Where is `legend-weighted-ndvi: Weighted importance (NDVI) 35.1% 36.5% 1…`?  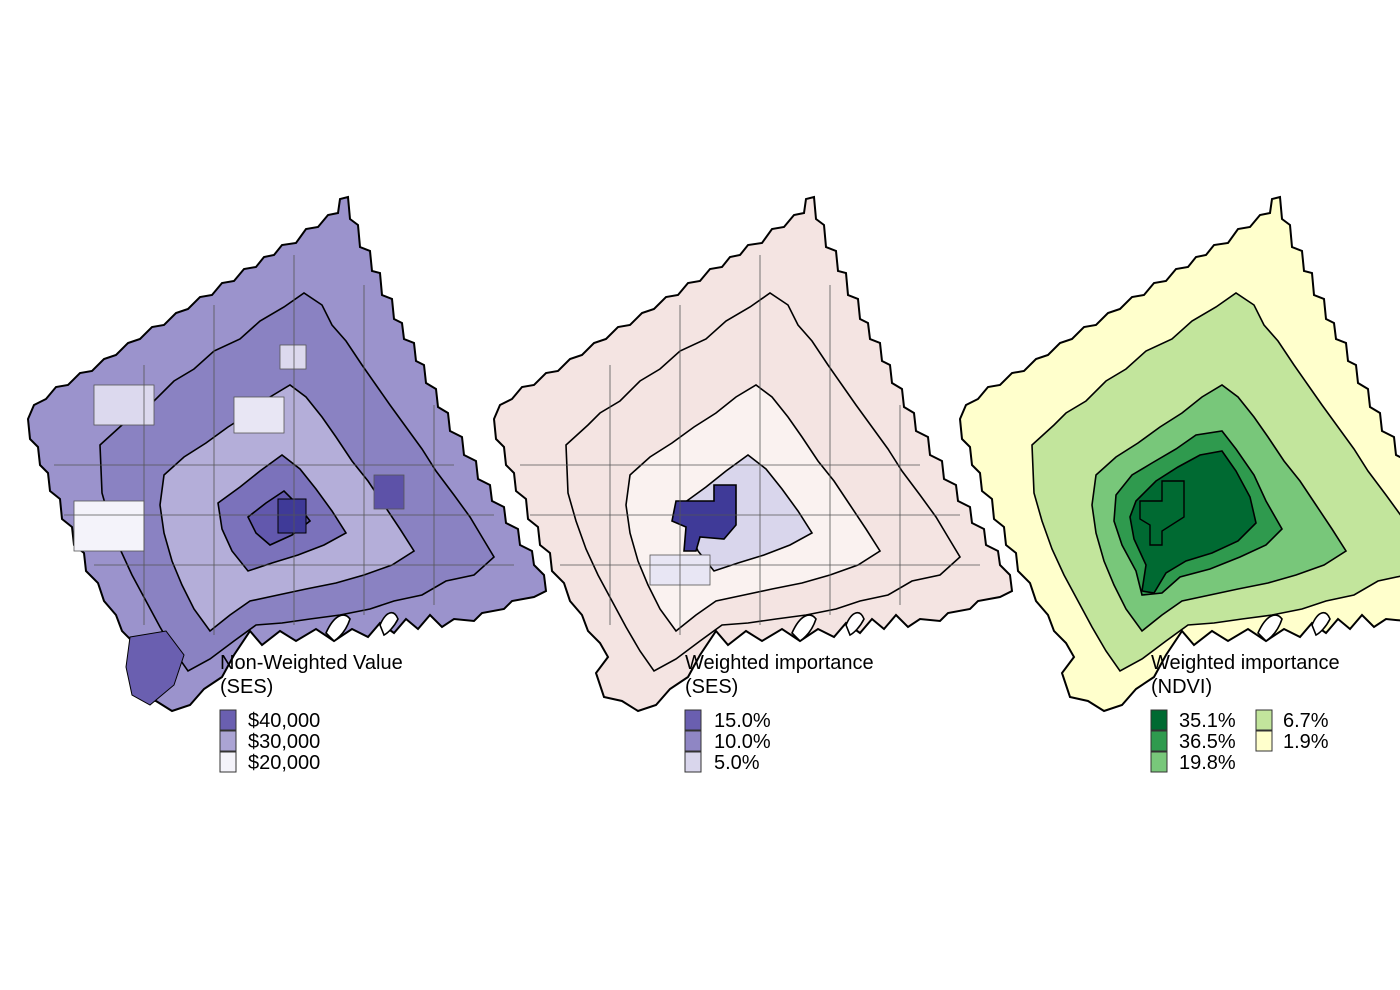
legend-weighted-ndvi: Weighted importance (NDVI) 35.1% 36.5% 1… is located at coordinates (1245, 713).